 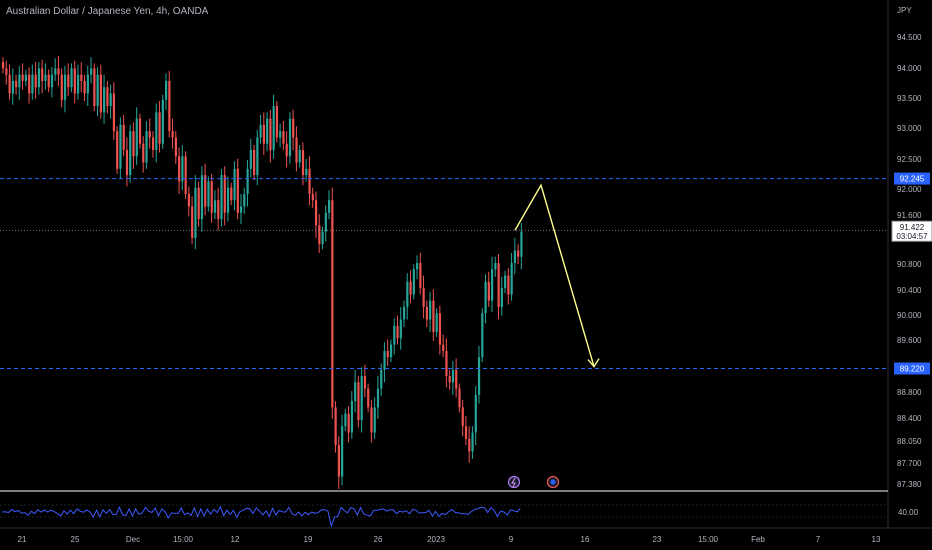 I want to click on time-tick: 23, so click(x=657, y=539).